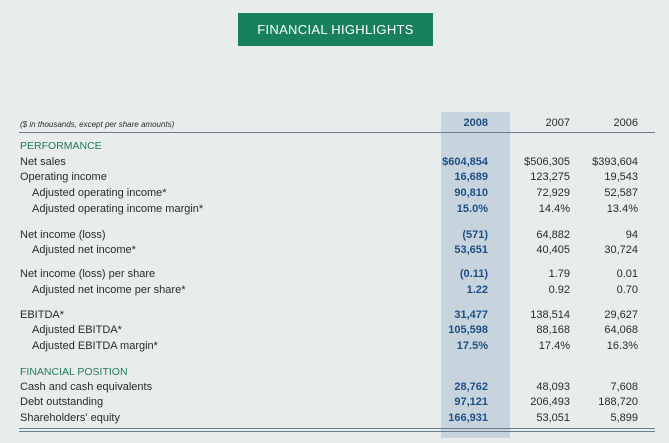  I want to click on value-2006: 30,724, so click(621, 250).